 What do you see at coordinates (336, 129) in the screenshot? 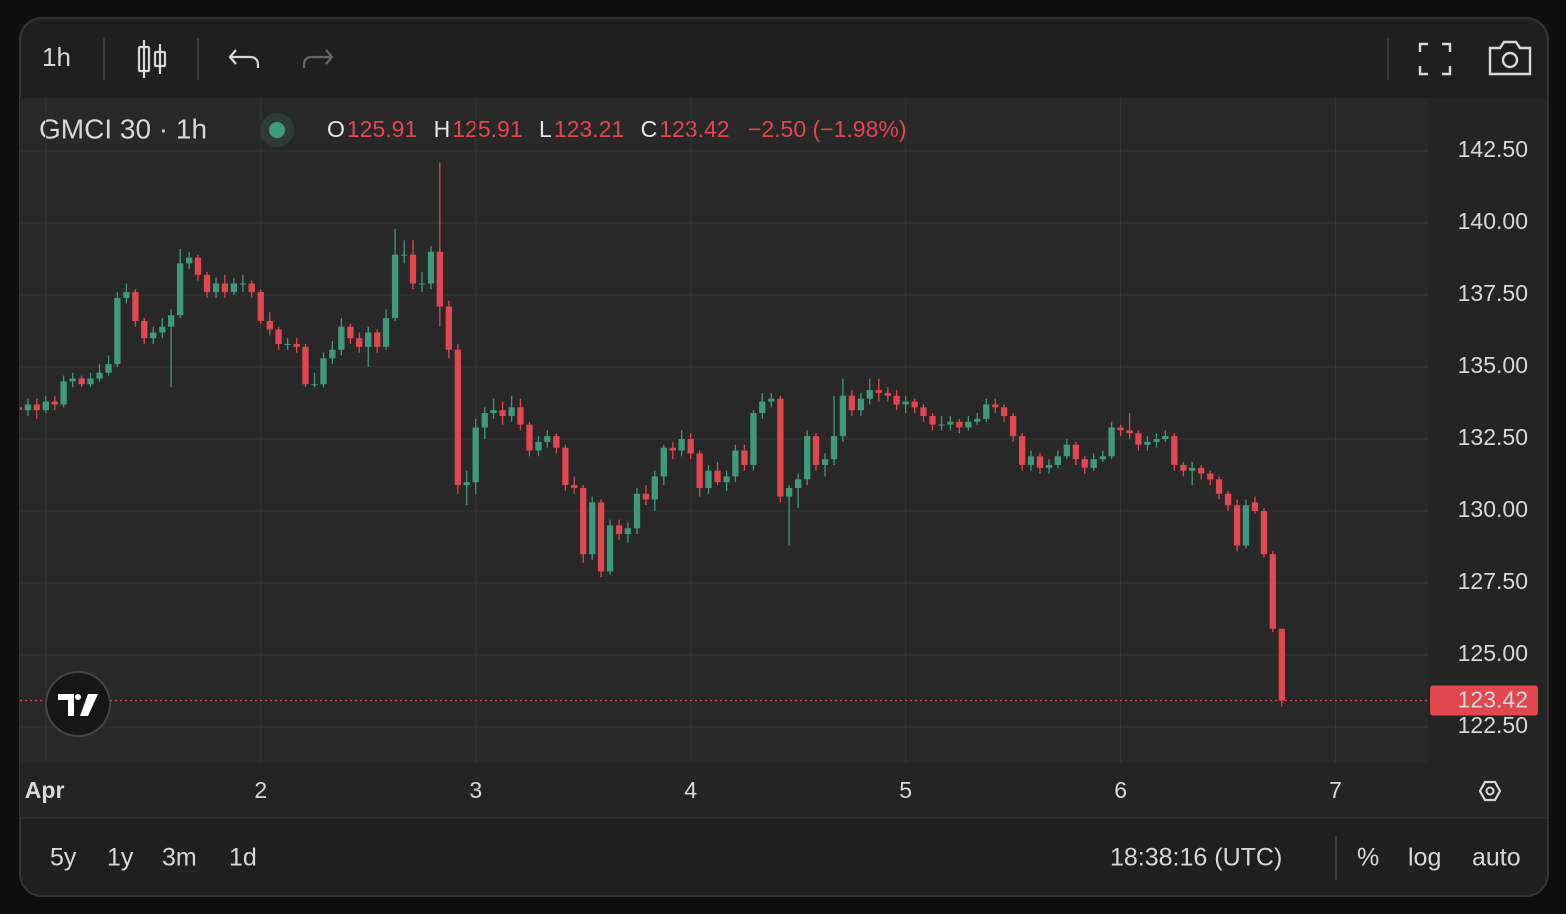
I see `label: O` at bounding box center [336, 129].